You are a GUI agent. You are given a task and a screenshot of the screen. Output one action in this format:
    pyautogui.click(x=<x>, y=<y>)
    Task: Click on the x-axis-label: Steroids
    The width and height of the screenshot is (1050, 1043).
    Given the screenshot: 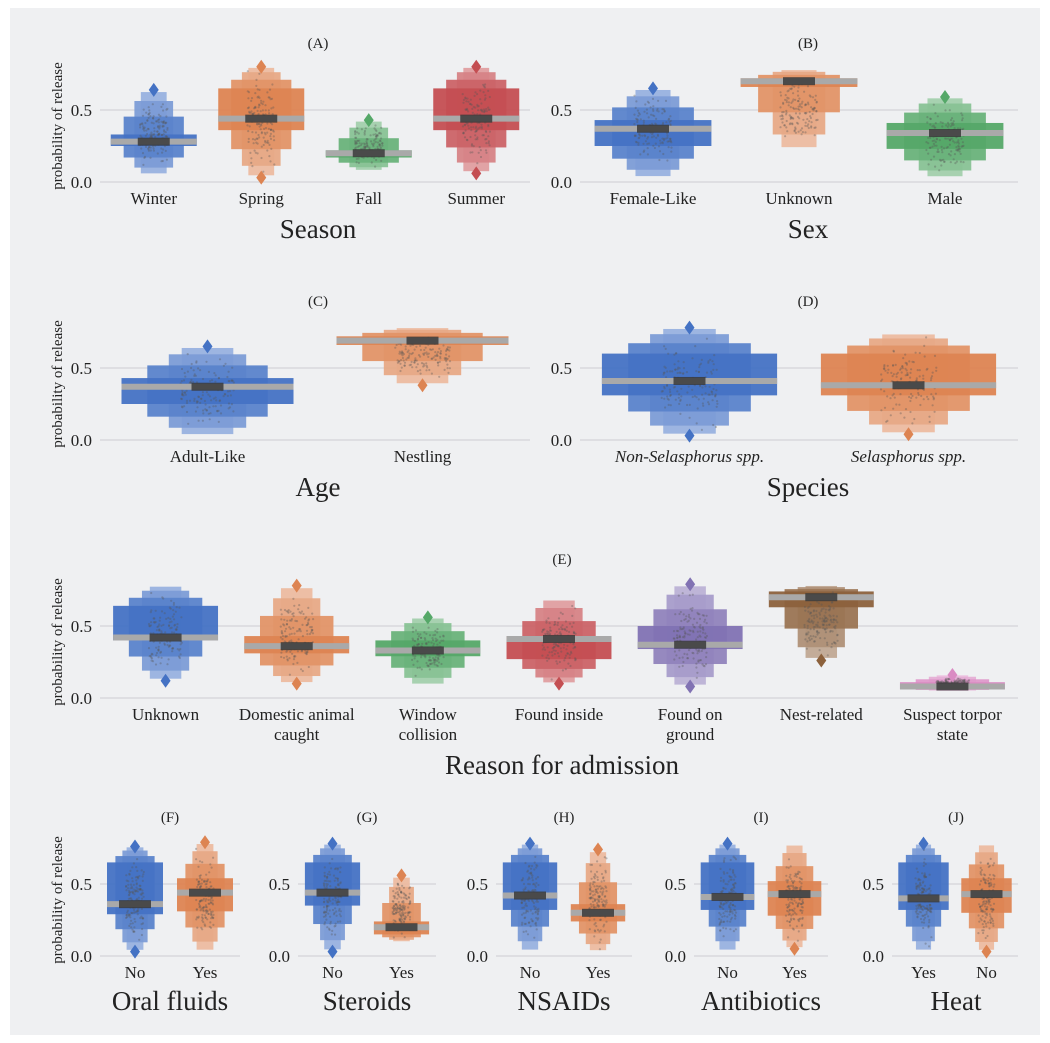 What is the action you would take?
    pyautogui.click(x=367, y=1001)
    